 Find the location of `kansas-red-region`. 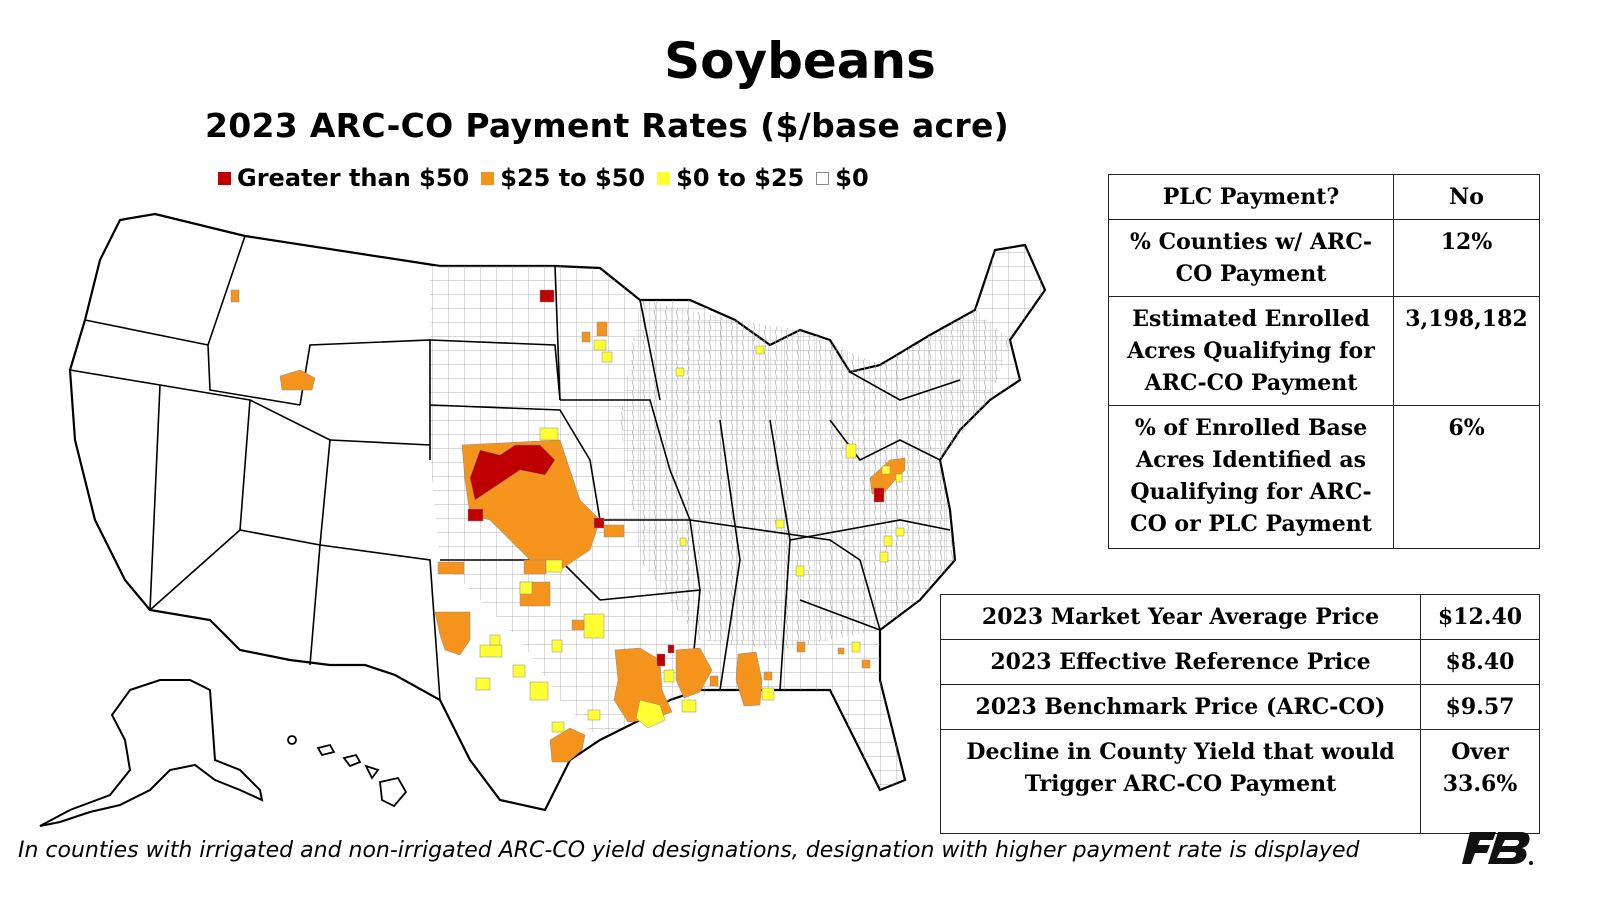

kansas-red-region is located at coordinates (512, 472).